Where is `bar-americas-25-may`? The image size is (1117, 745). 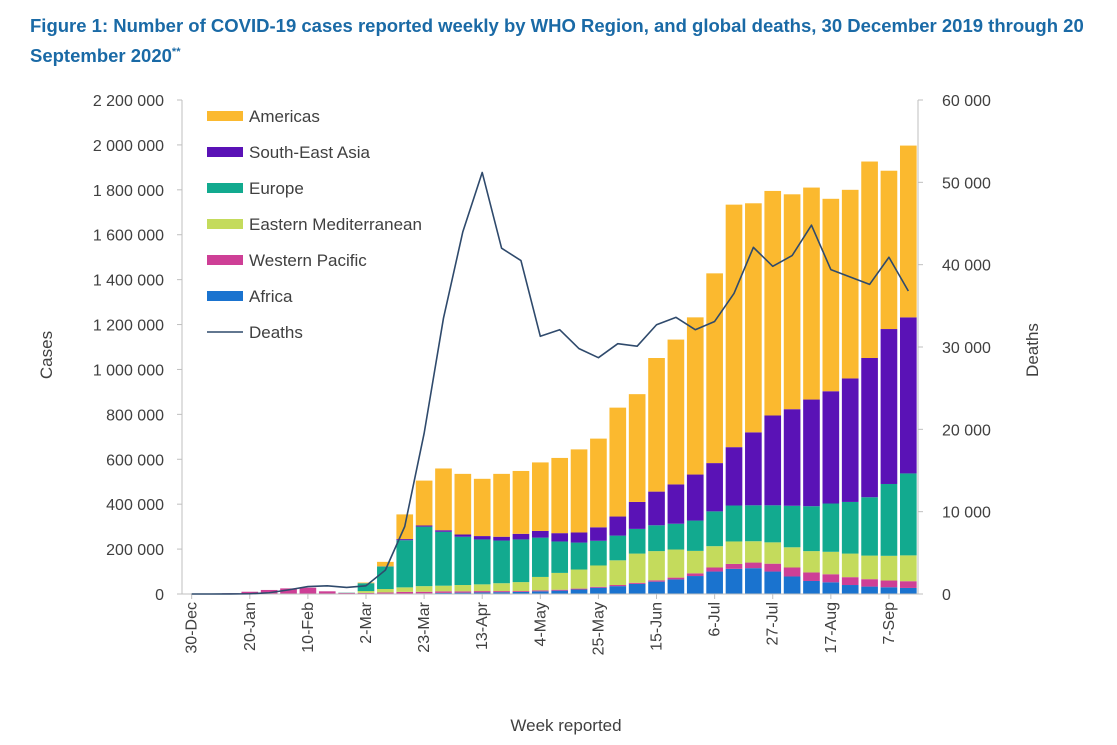 bar-americas-25-may is located at coordinates (598, 483).